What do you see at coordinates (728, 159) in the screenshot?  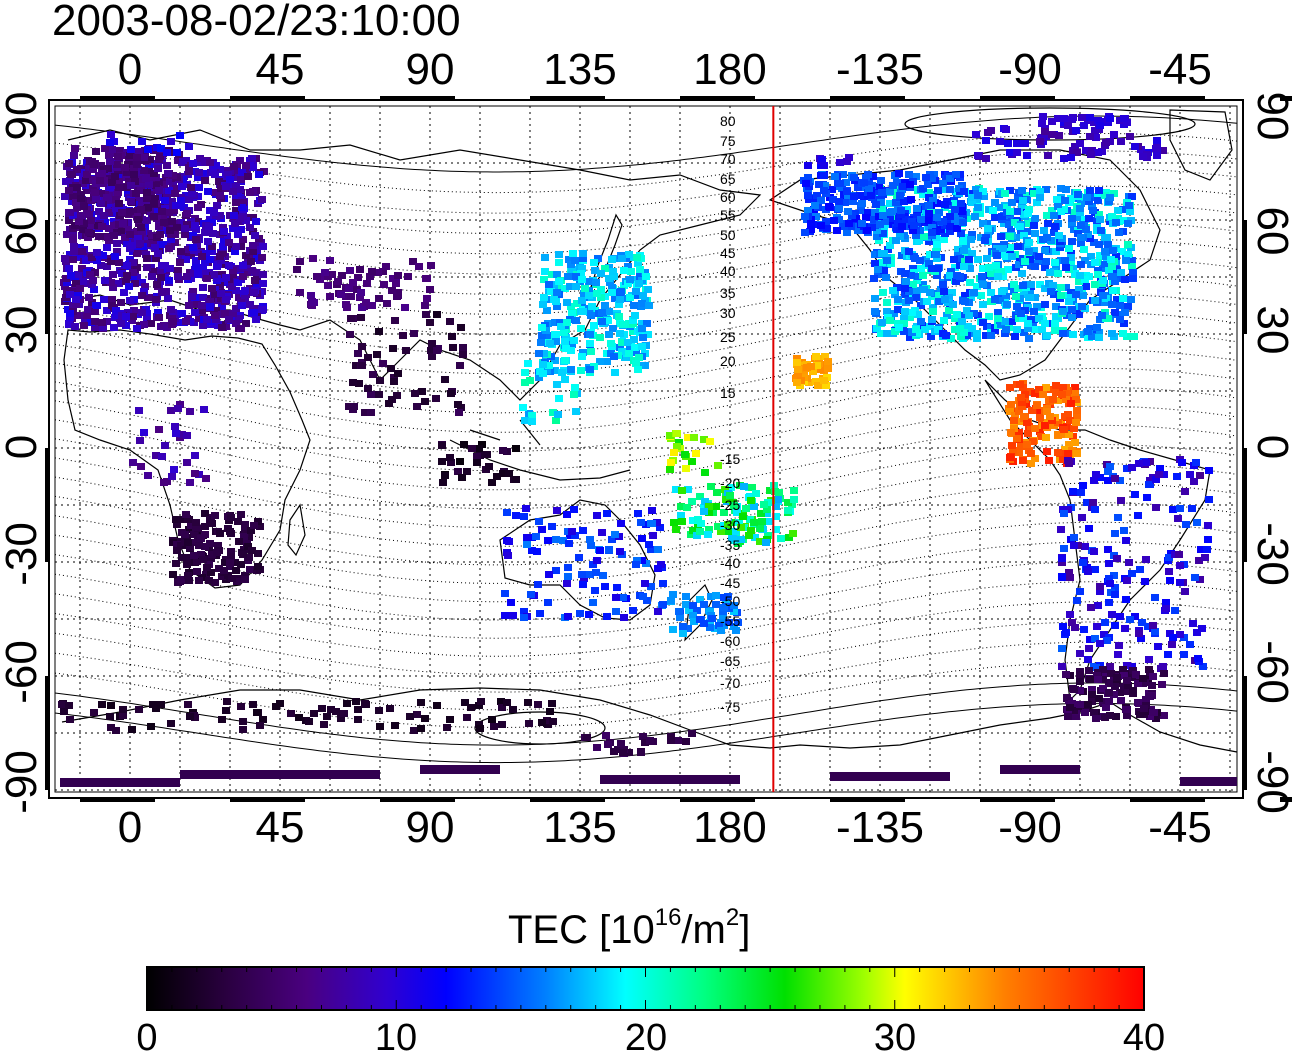 I see `contour-label: 70` at bounding box center [728, 159].